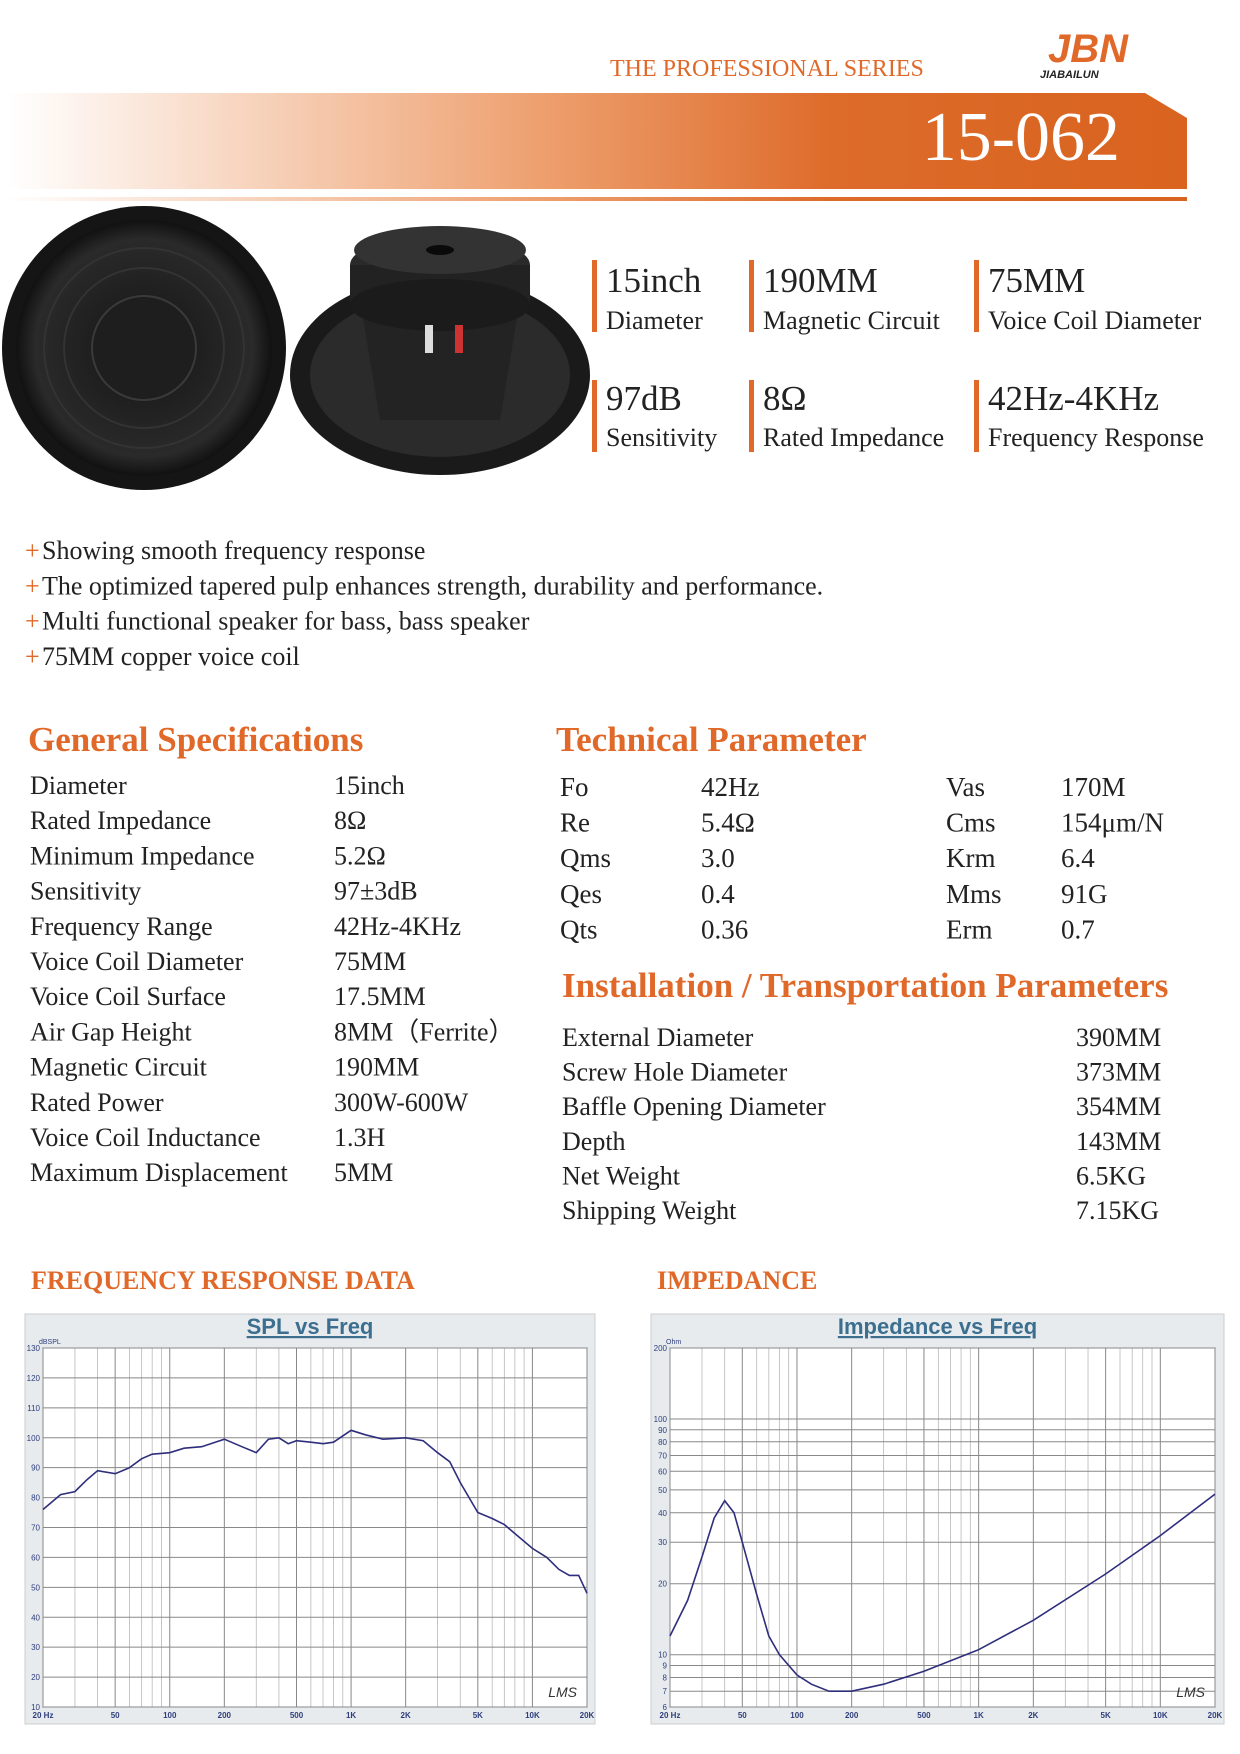 Image resolution: width=1240 pixels, height=1754 pixels. I want to click on highlight-label: Magnetic Circuit, so click(852, 320).